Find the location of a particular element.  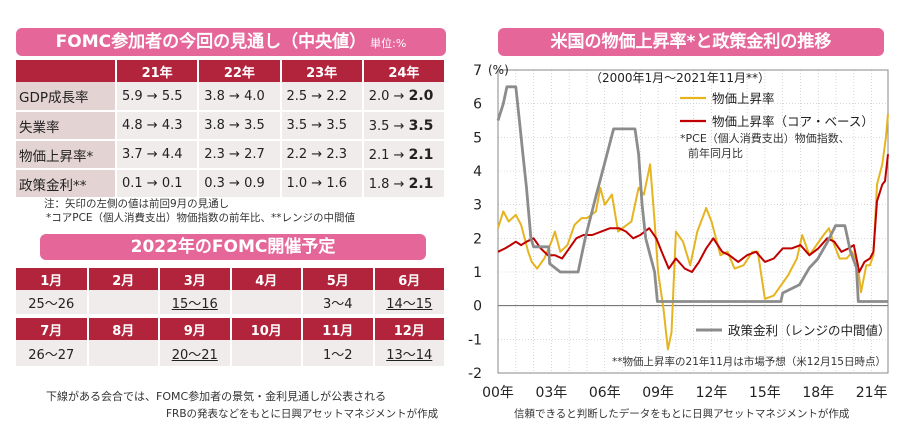

table-note: 注：矢印の左側の値は前回9月の見通し is located at coordinates (137, 204).